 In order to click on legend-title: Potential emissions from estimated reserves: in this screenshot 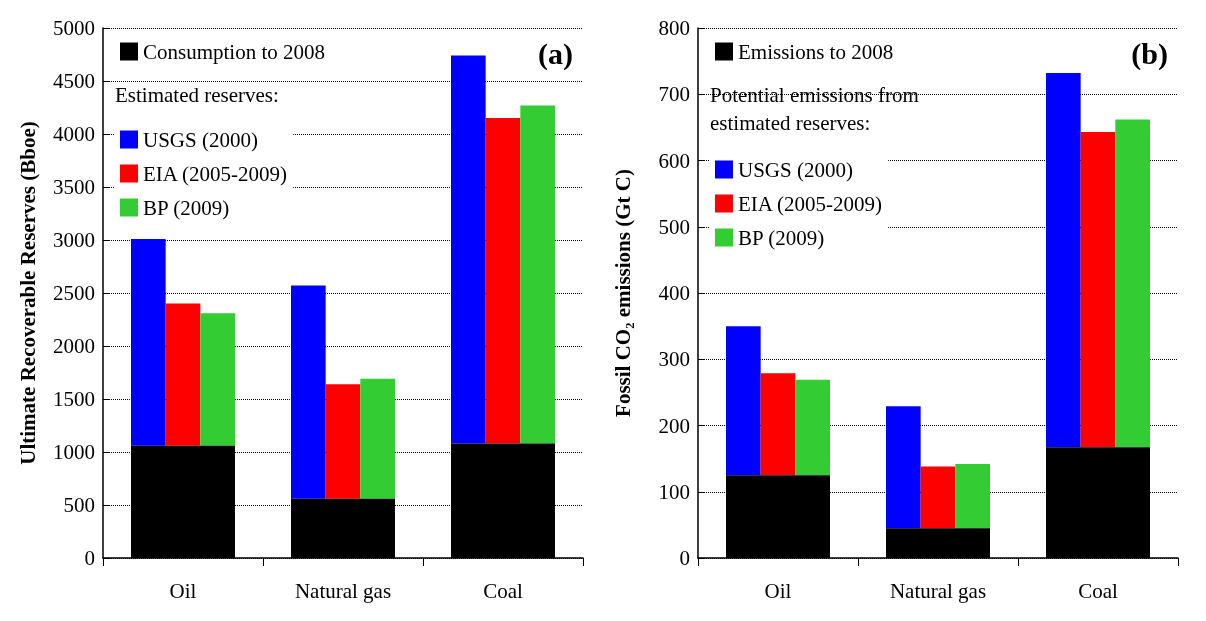, I will do `click(817, 109)`.